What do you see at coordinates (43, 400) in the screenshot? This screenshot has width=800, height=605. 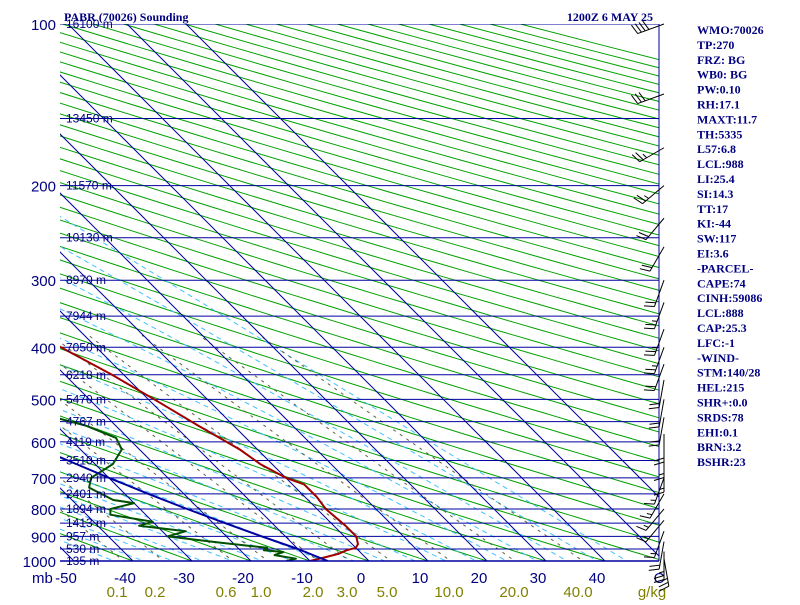 I see `pressure-label: 500` at bounding box center [43, 400].